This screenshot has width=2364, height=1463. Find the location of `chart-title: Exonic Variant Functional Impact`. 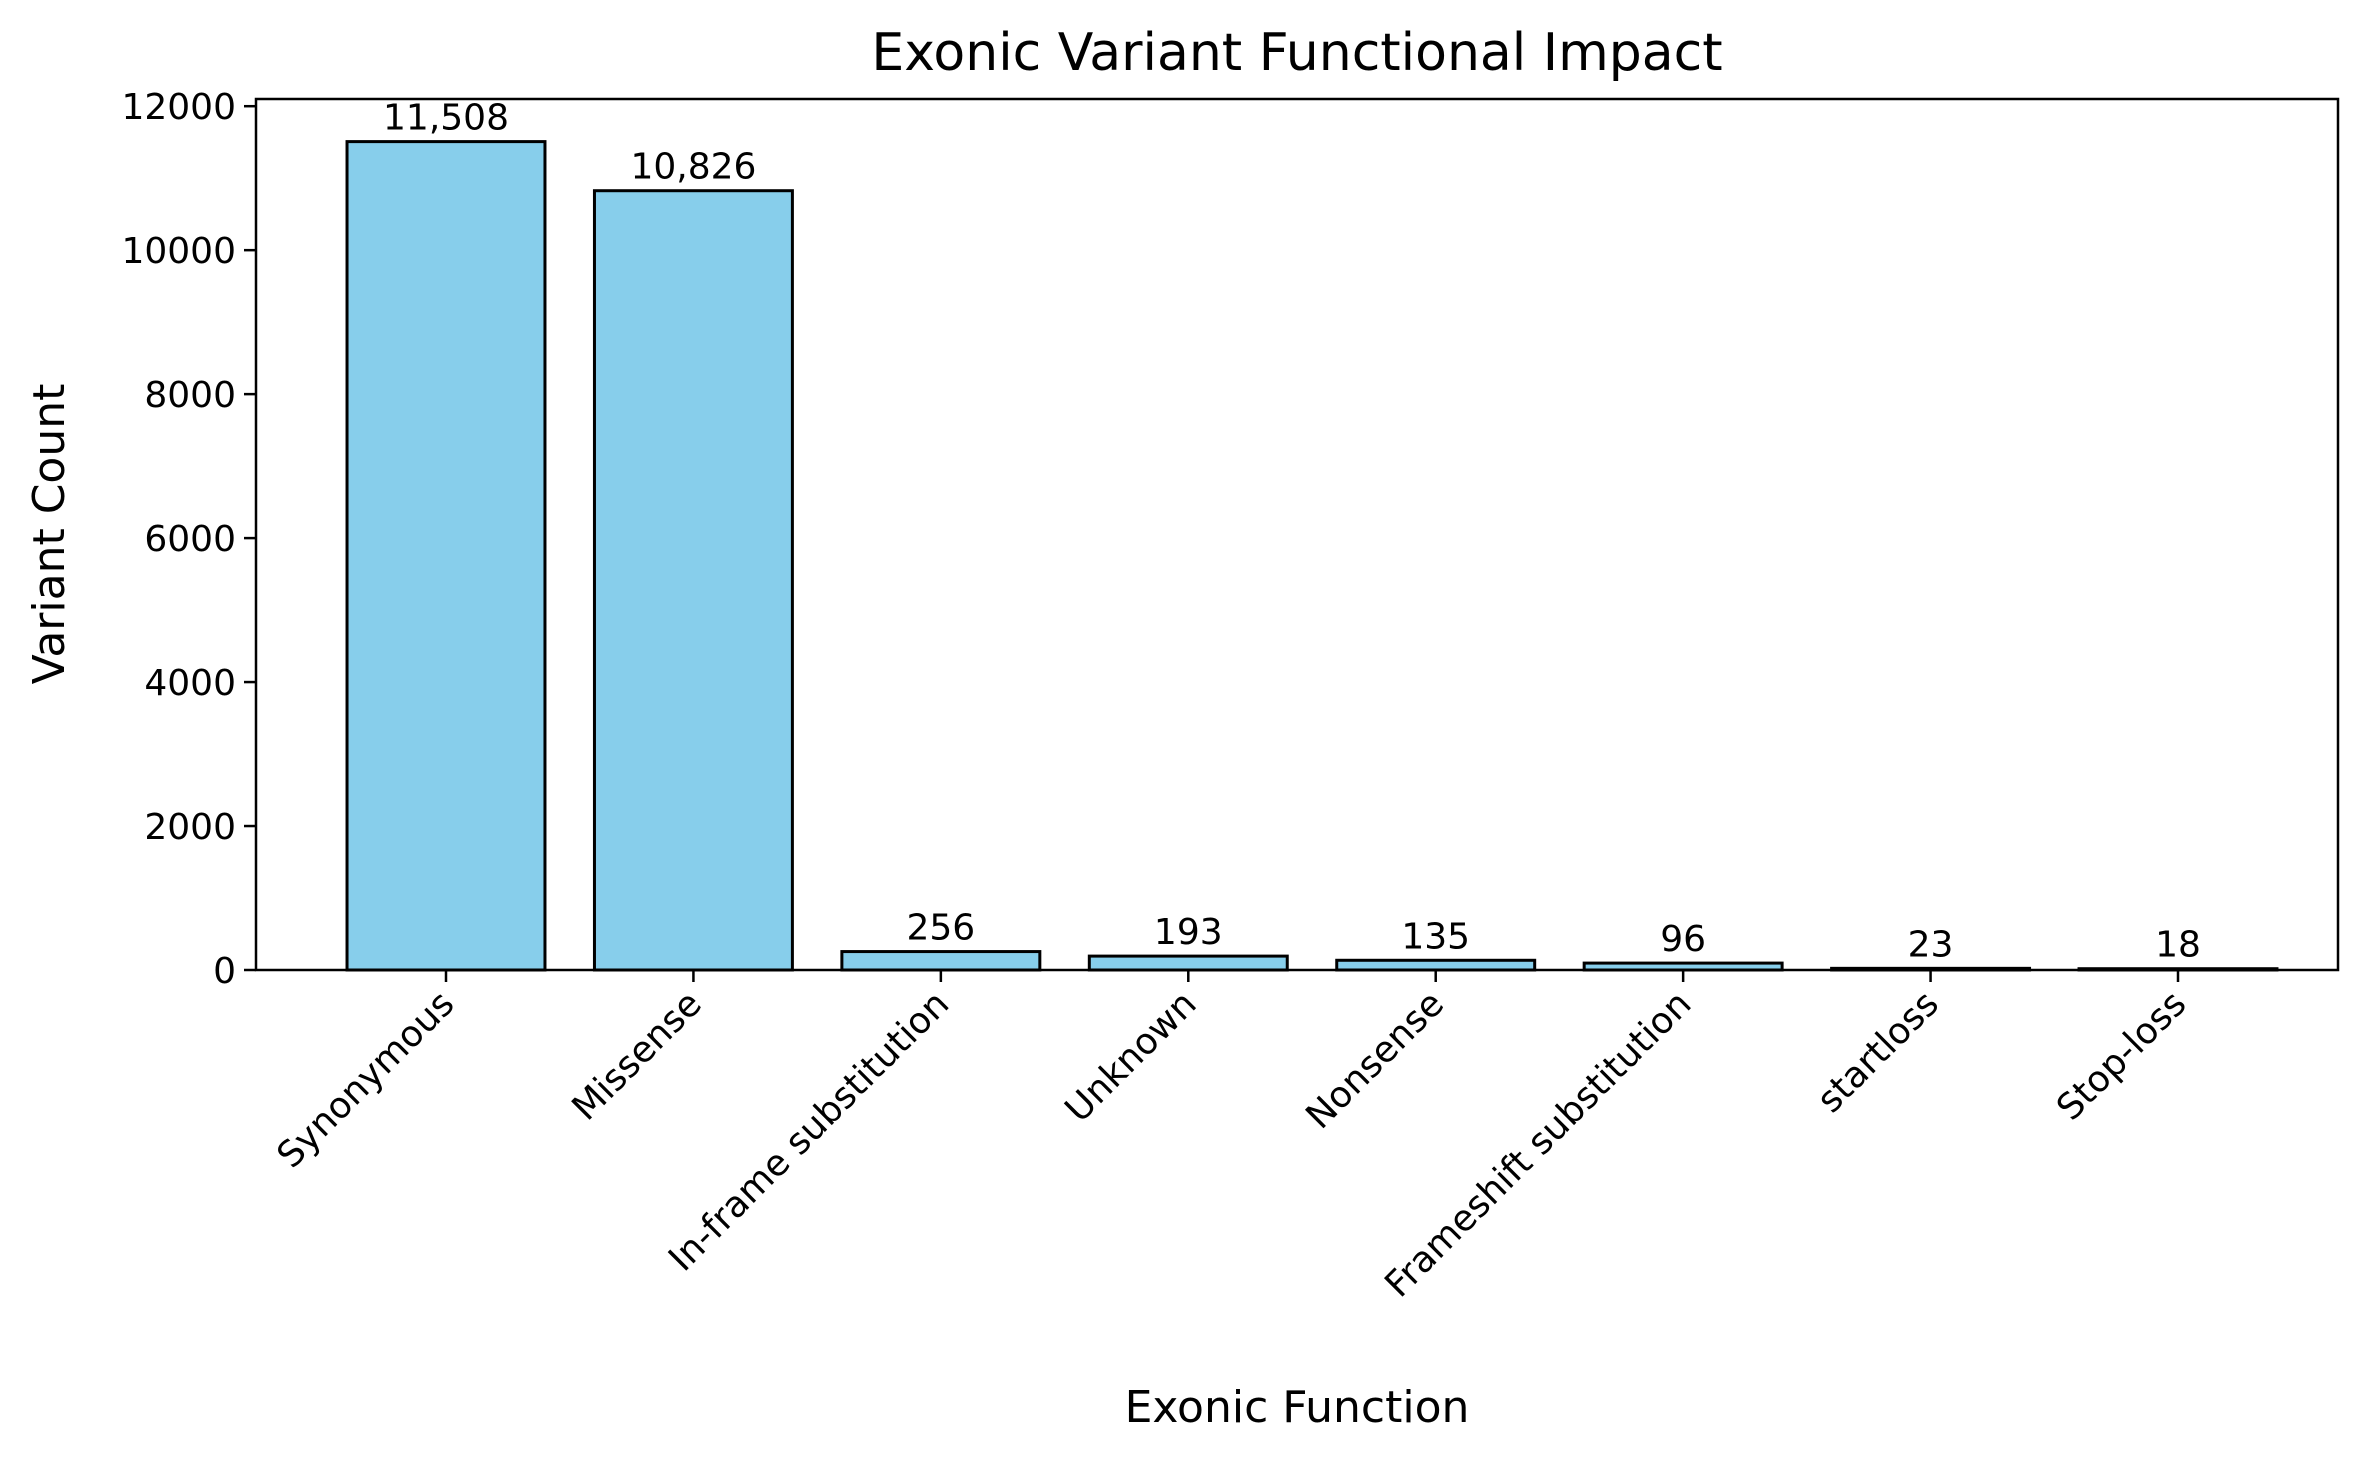

chart-title: Exonic Variant Functional Impact is located at coordinates (1296, 53).